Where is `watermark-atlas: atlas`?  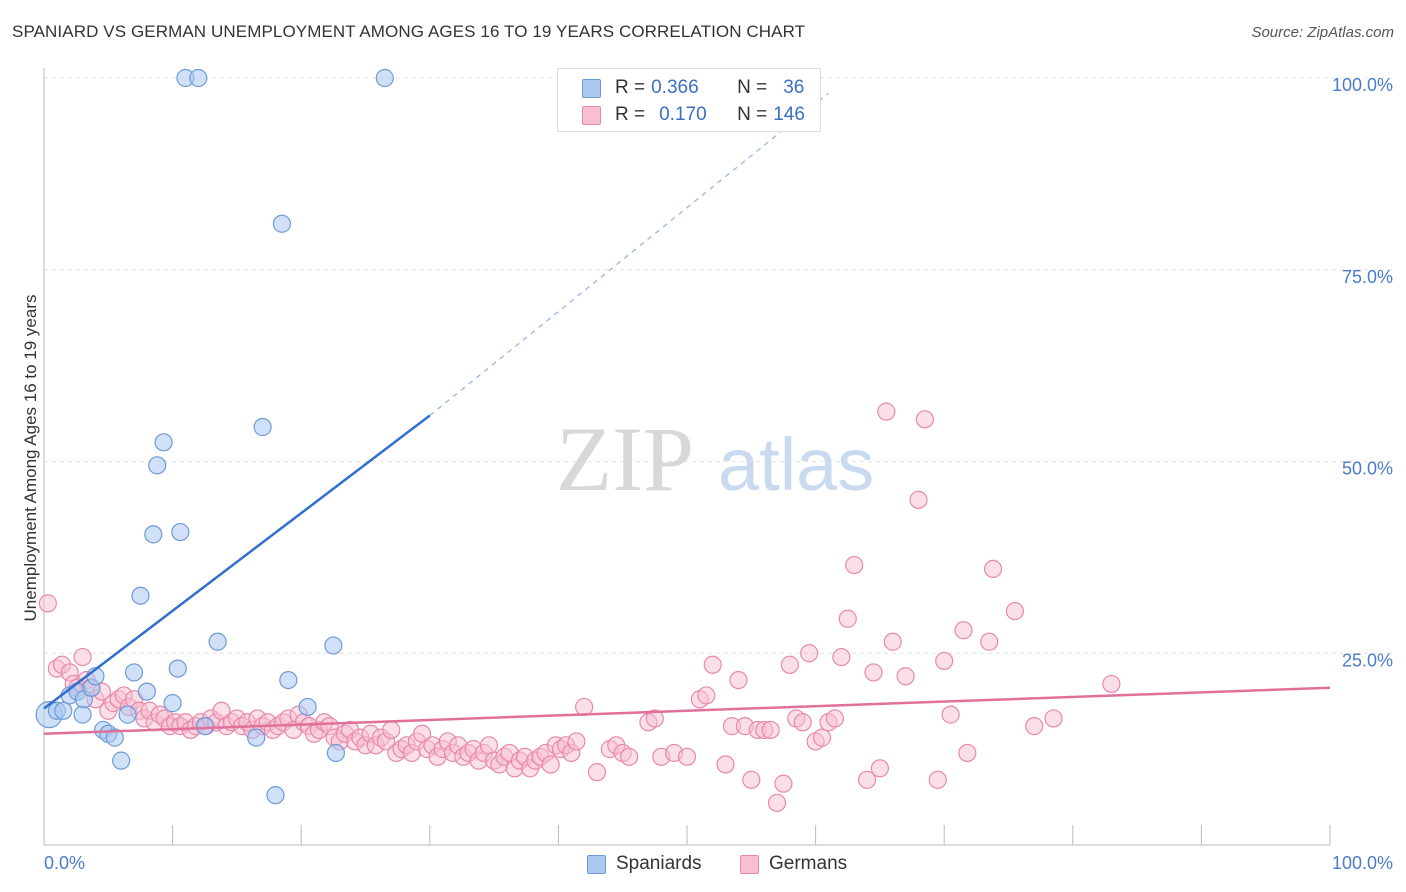
watermark-atlas: atlas is located at coordinates (796, 464).